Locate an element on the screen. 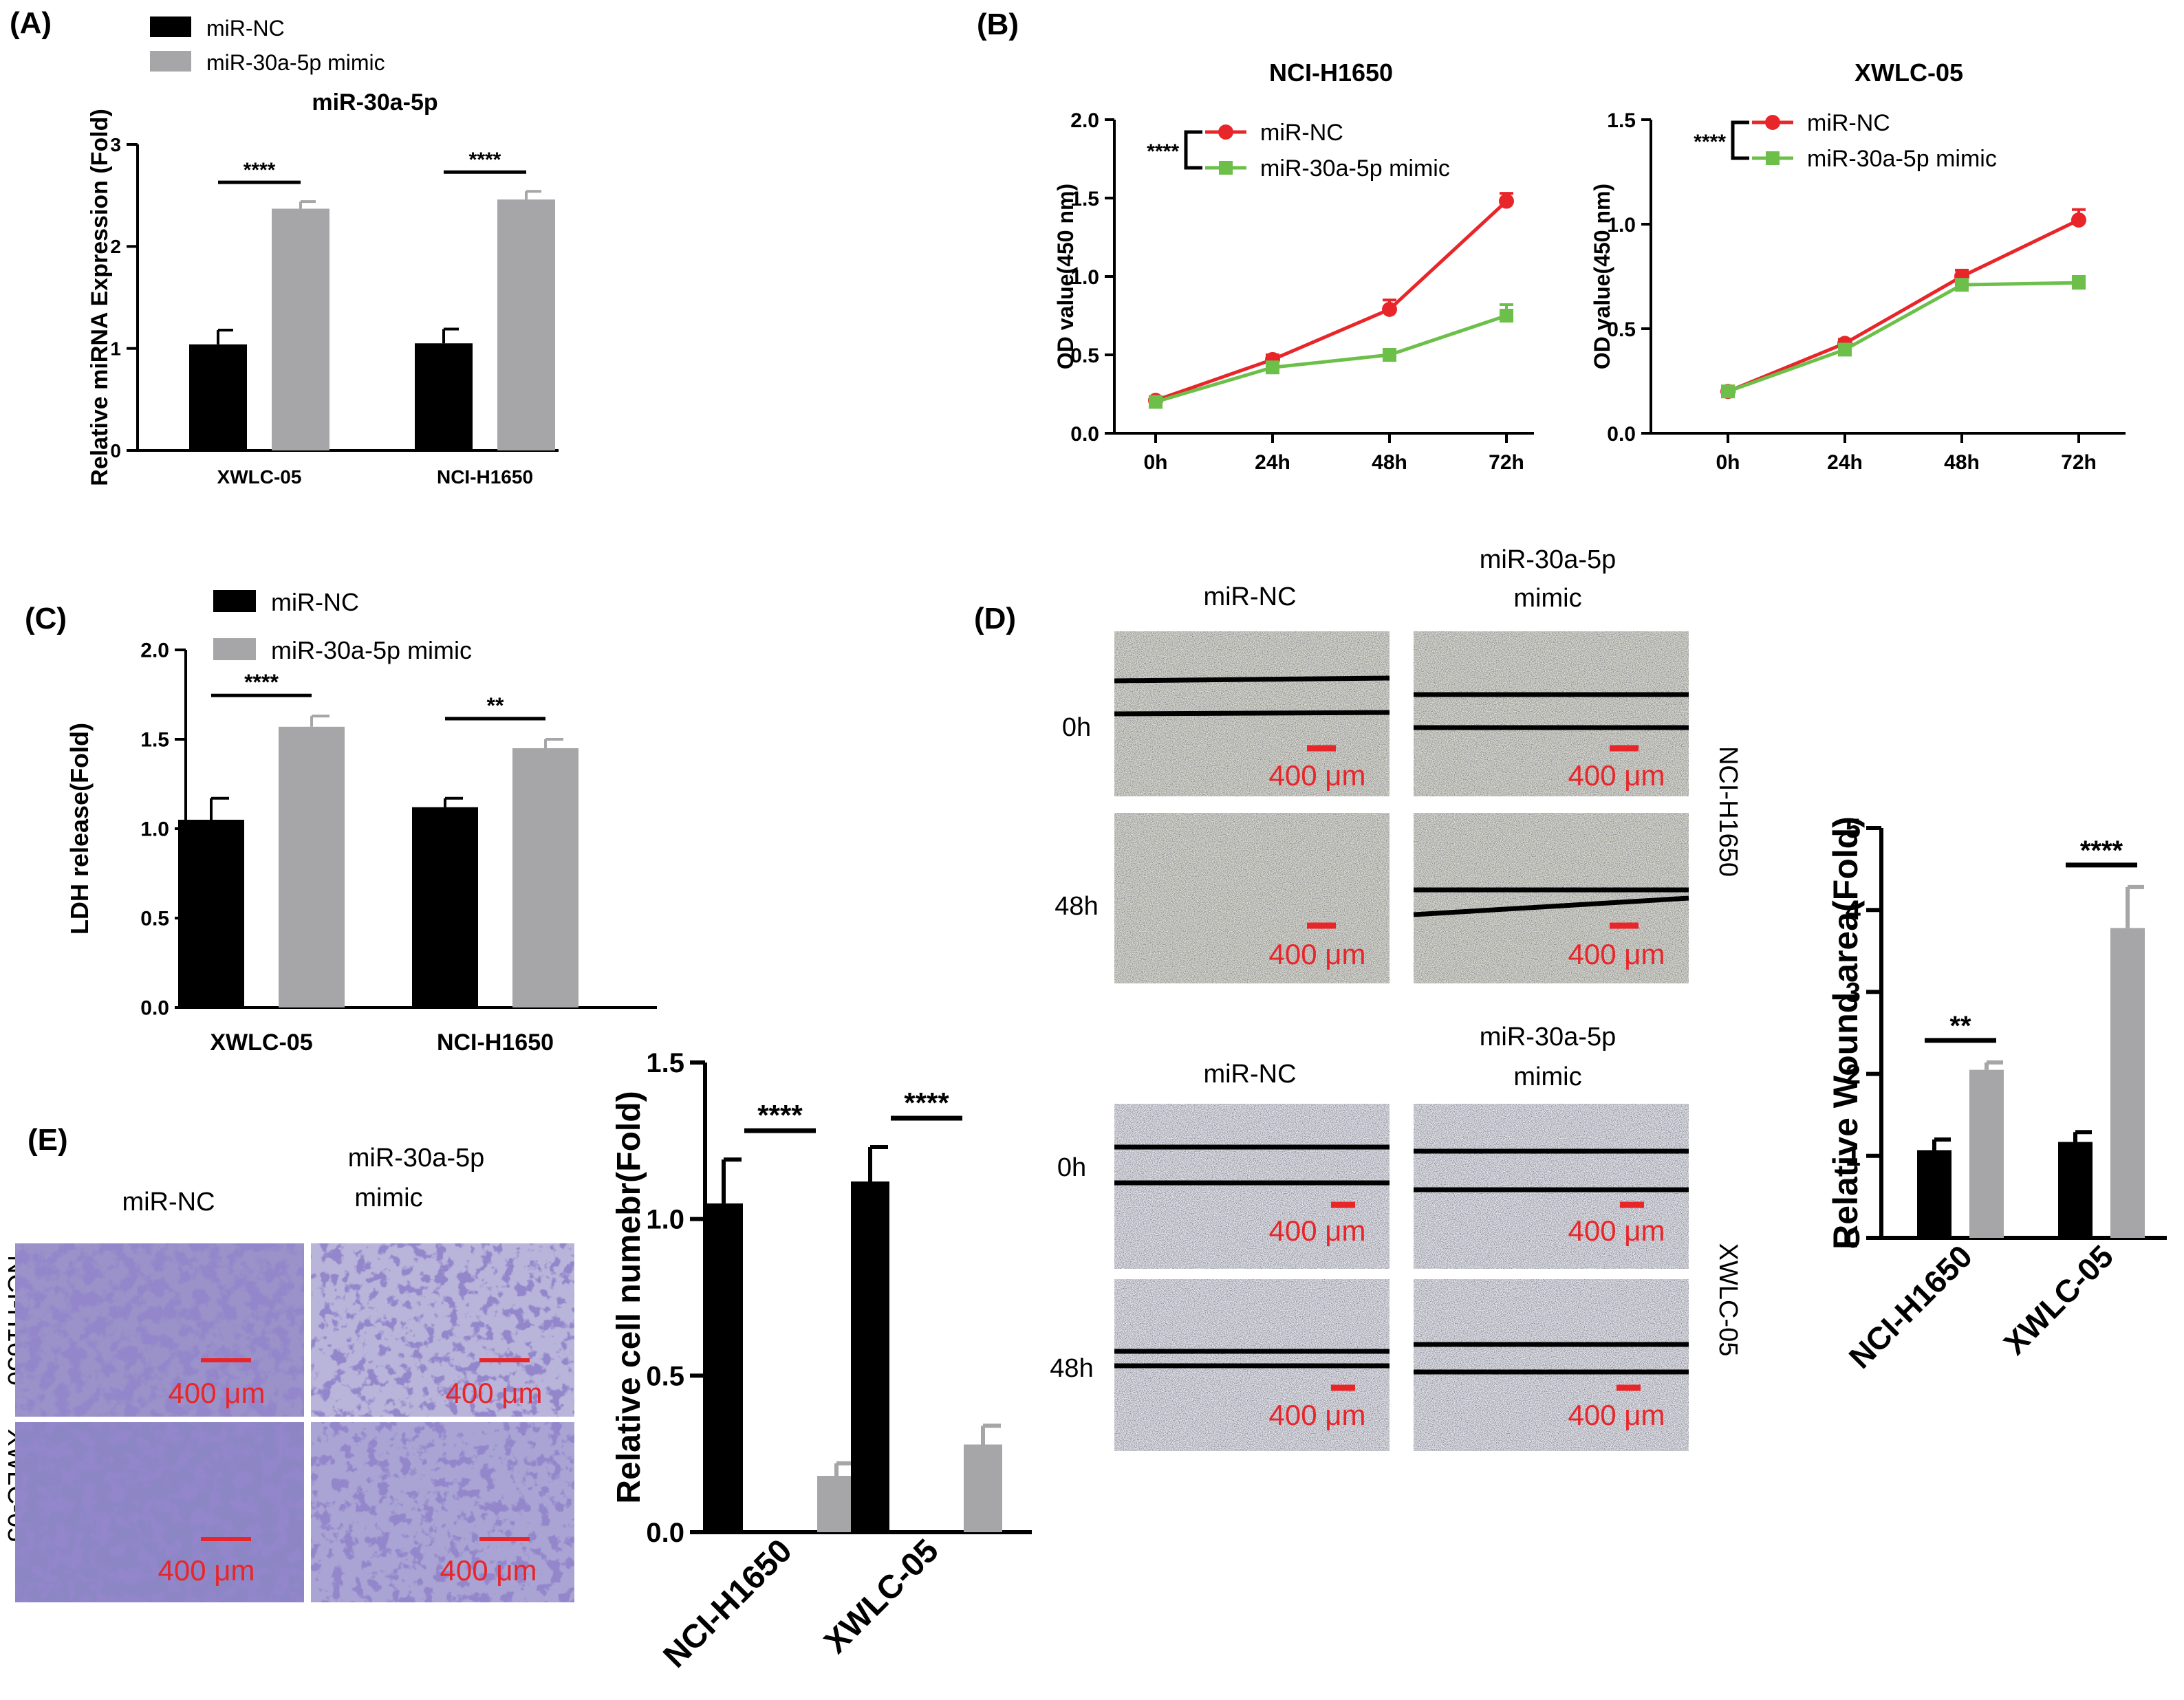 The height and width of the screenshot is (1700, 2184). y-axis-label: LDH release(Fold) is located at coordinates (79, 829).